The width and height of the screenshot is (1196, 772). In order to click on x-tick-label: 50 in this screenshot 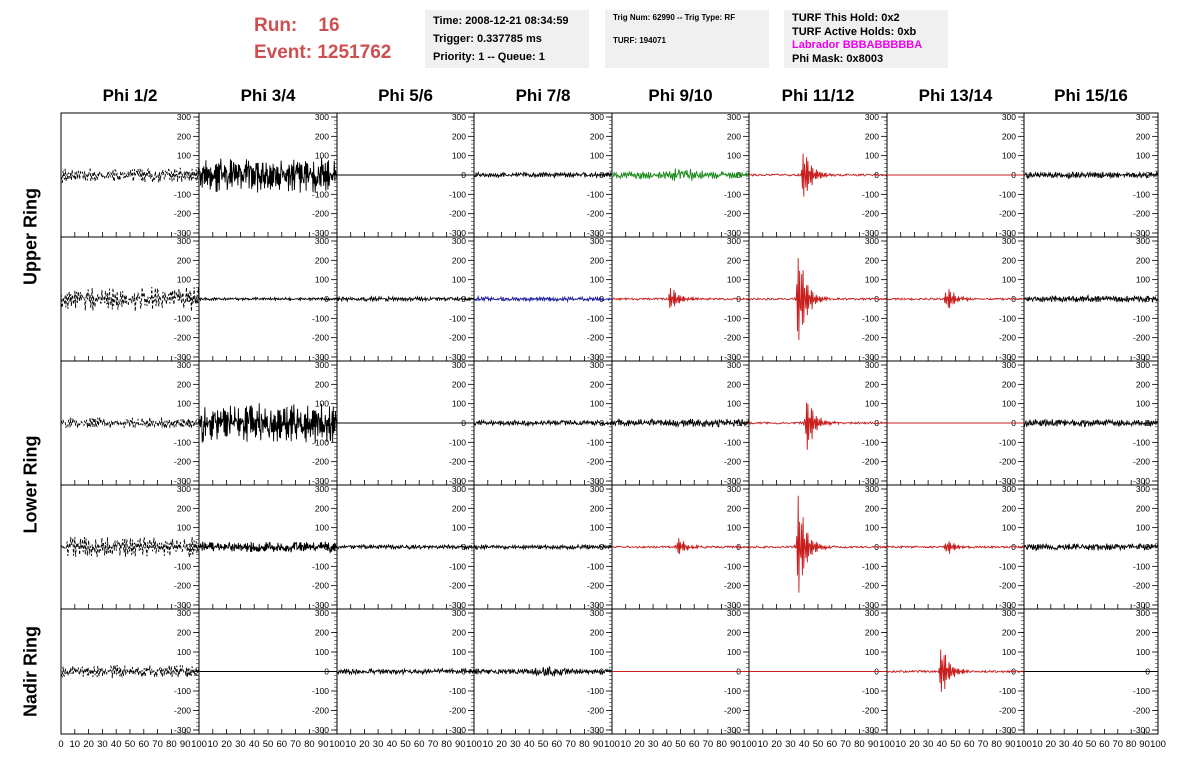, I will do `click(543, 744)`.